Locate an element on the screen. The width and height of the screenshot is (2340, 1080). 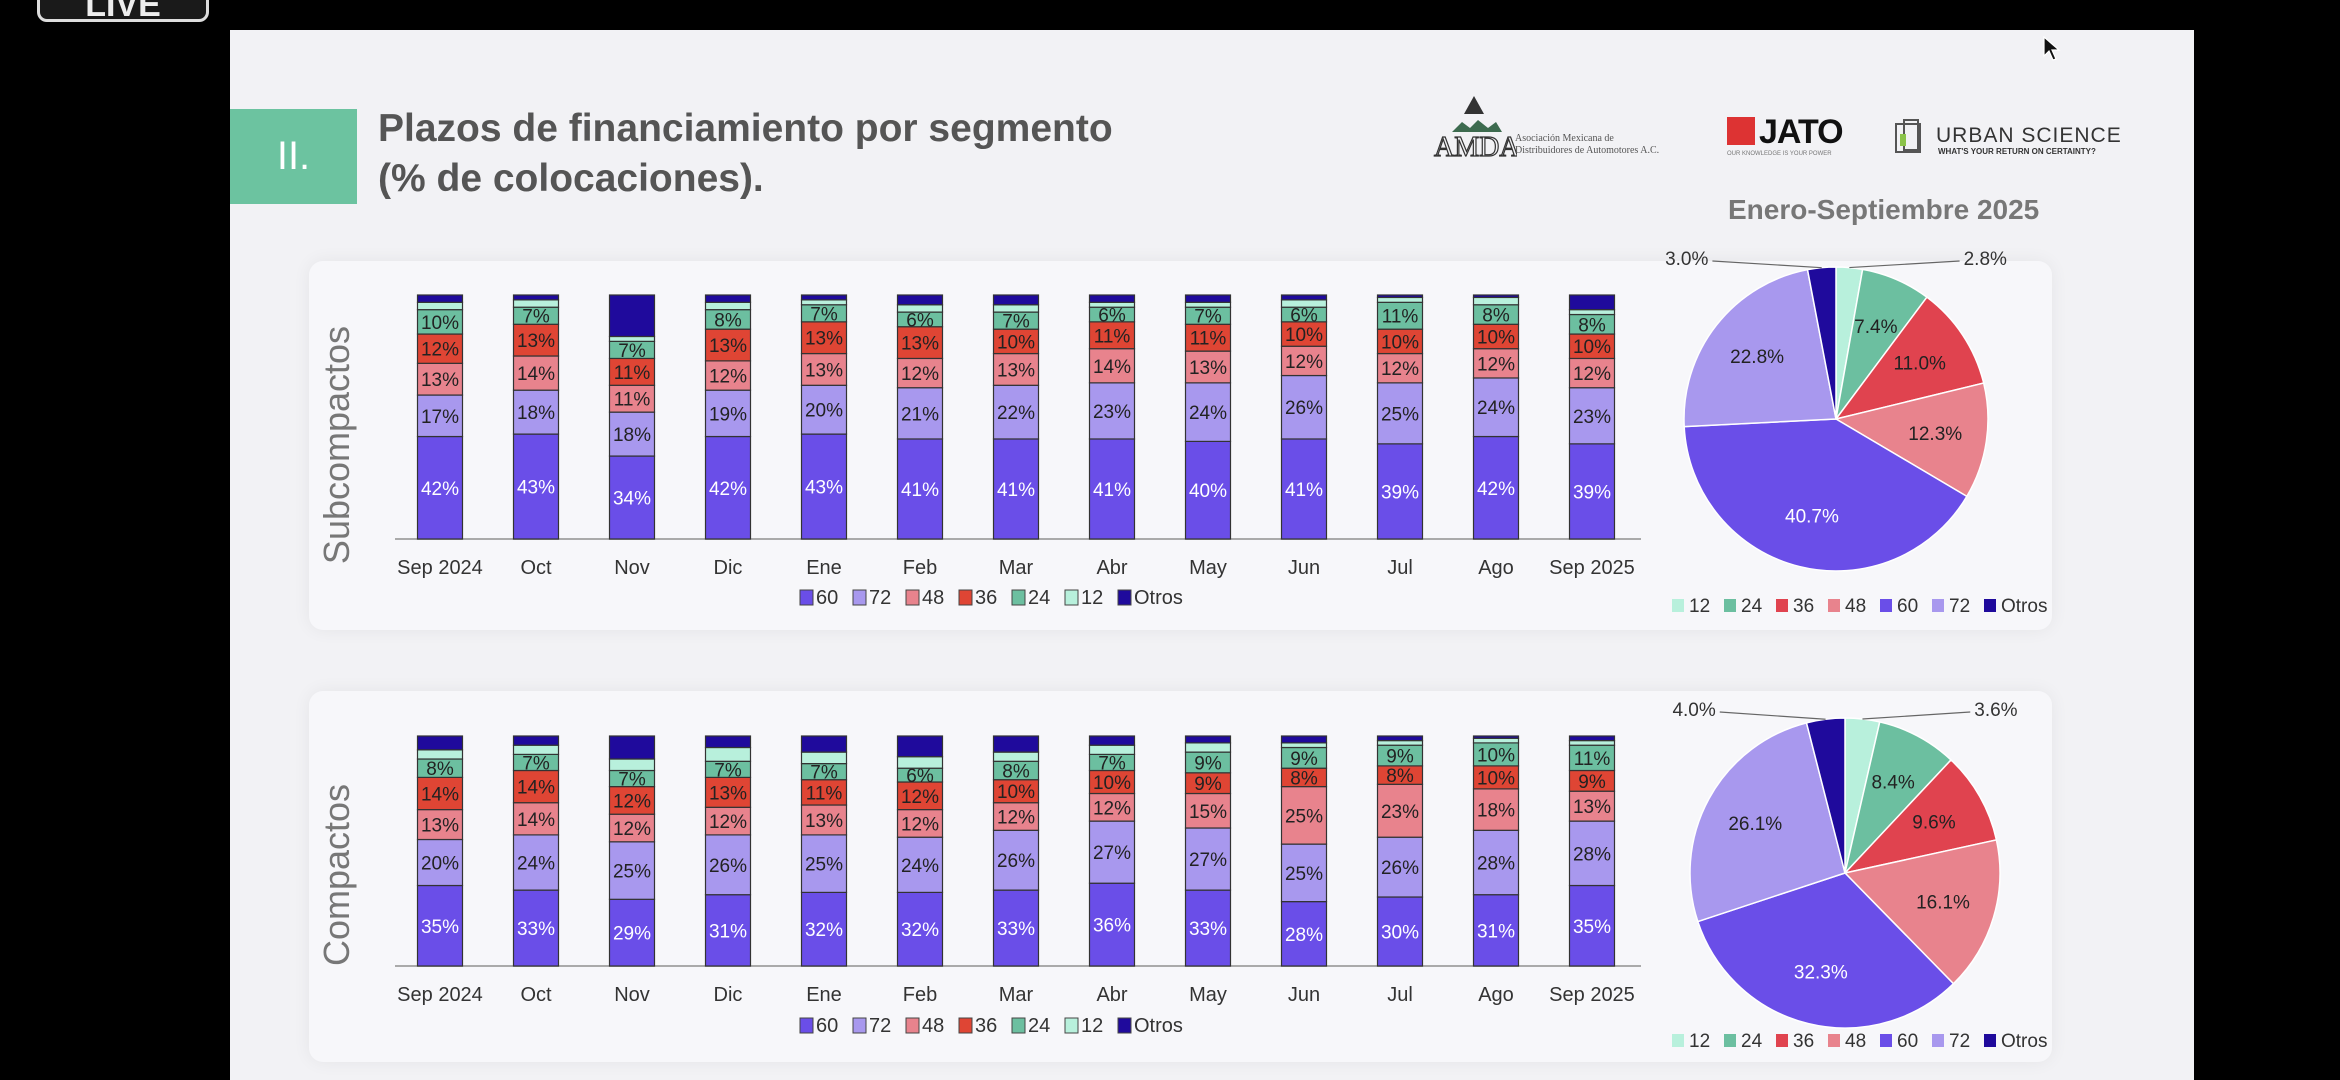
pie-value-label: 32.3% is located at coordinates (1821, 972).